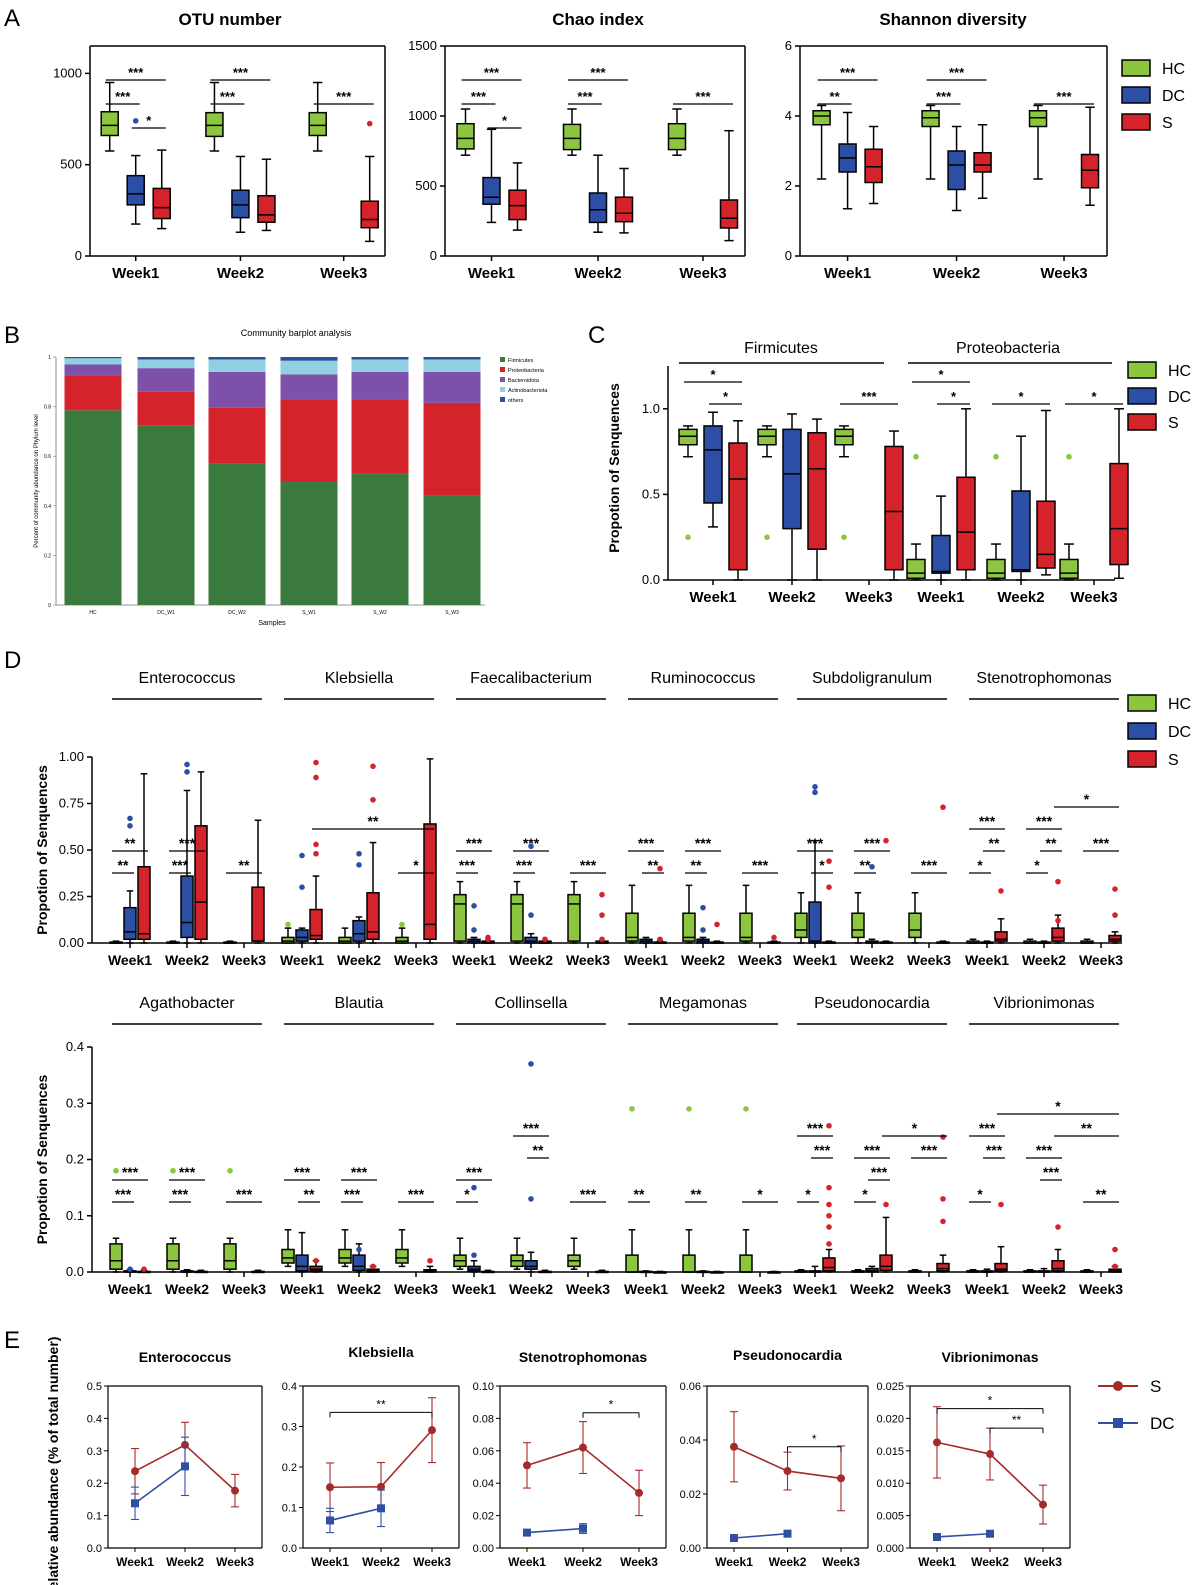  Describe the element at coordinates (237, 365) in the screenshot. I see `bar-segment-Actinobacteriota` at that location.